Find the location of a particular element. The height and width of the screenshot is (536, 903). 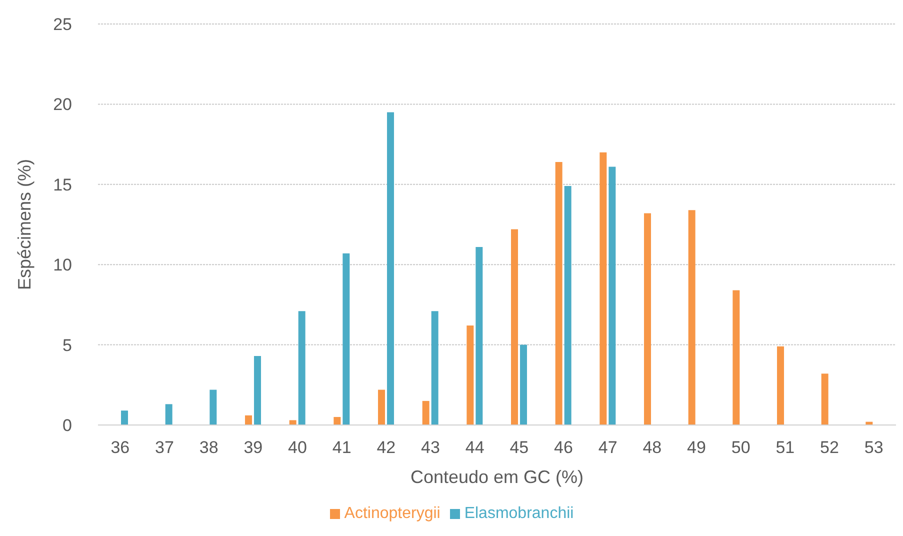

x-tick-label: 45 is located at coordinates (519, 448).